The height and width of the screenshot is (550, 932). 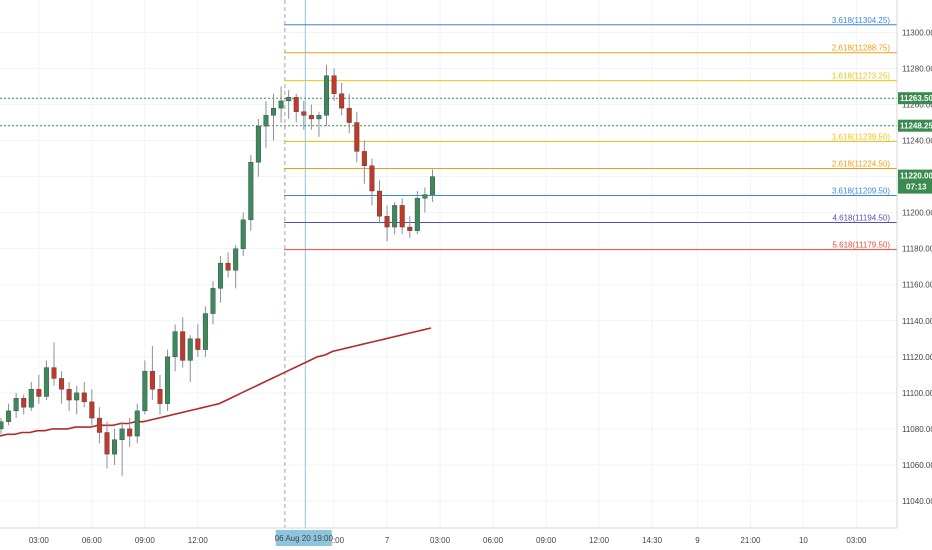 I want to click on time-tick-label: 7, so click(x=387, y=540).